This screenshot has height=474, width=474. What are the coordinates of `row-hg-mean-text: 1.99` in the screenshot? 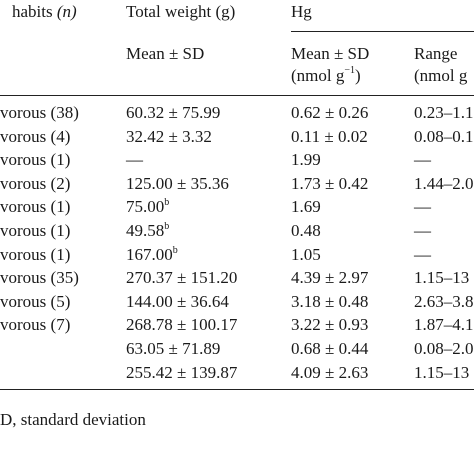 It's located at (306, 159).